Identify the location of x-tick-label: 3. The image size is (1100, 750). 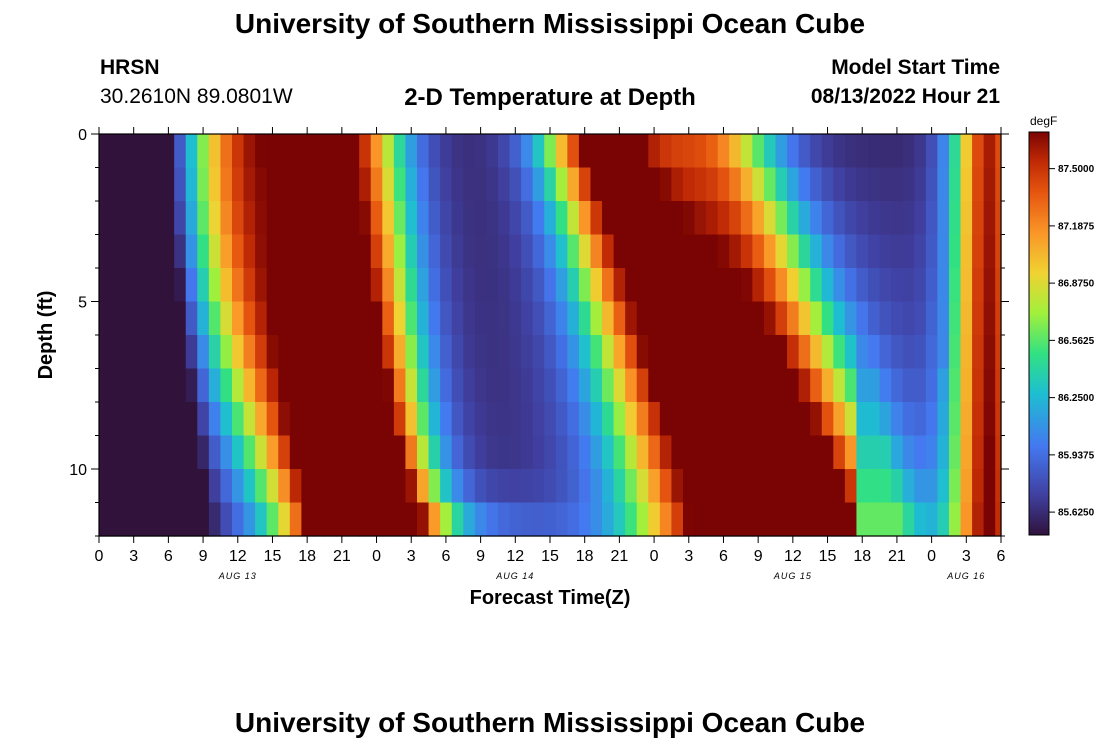
(133, 556).